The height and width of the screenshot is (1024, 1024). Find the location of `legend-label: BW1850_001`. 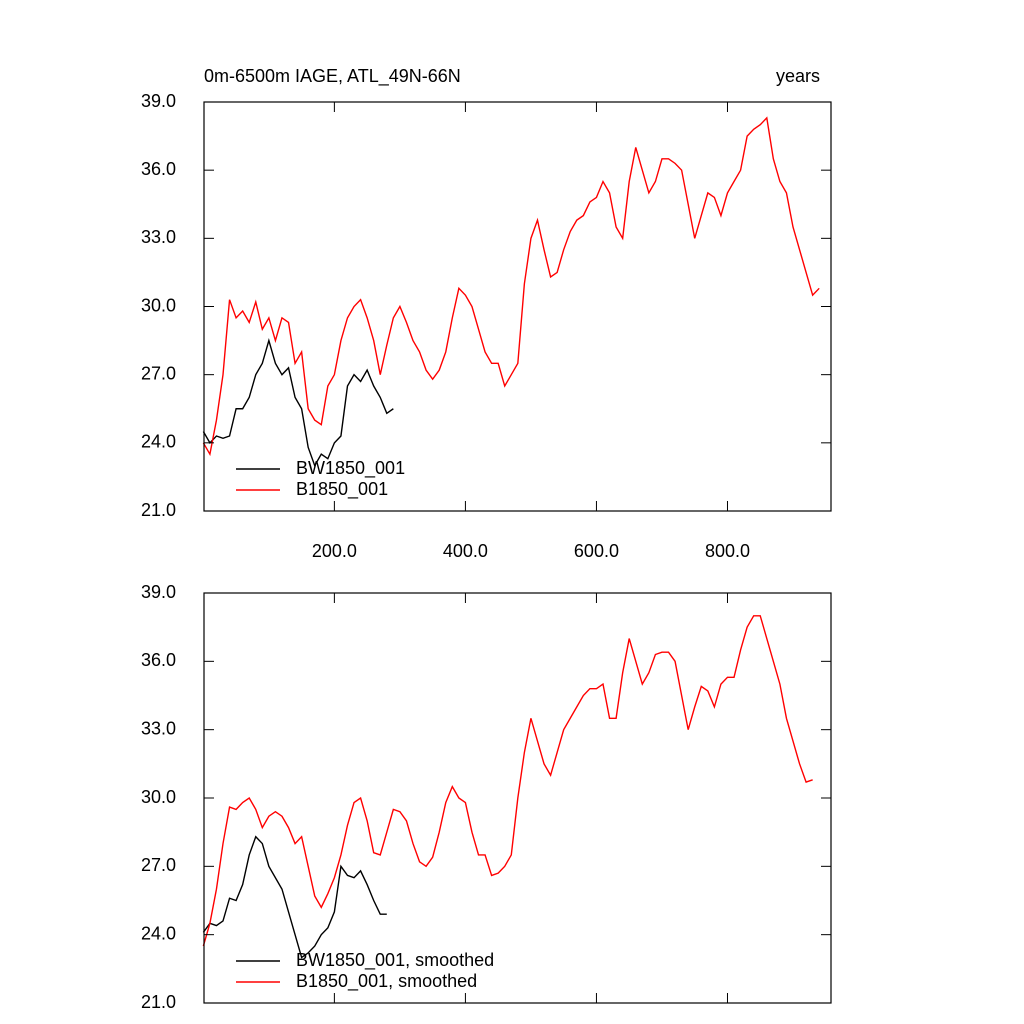

legend-label: BW1850_001 is located at coordinates (350, 468).